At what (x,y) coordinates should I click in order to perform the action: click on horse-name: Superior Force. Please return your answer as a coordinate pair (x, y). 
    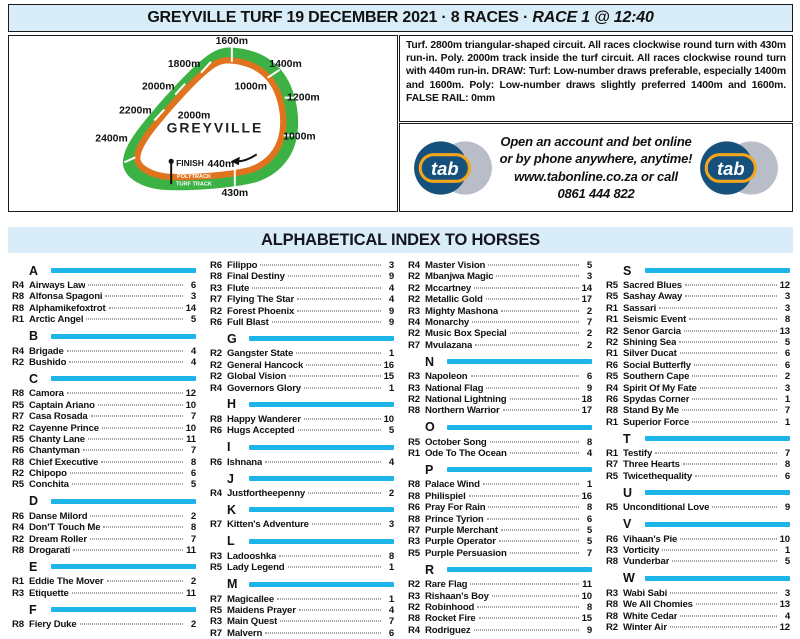
    Looking at the image, I should click on (656, 422).